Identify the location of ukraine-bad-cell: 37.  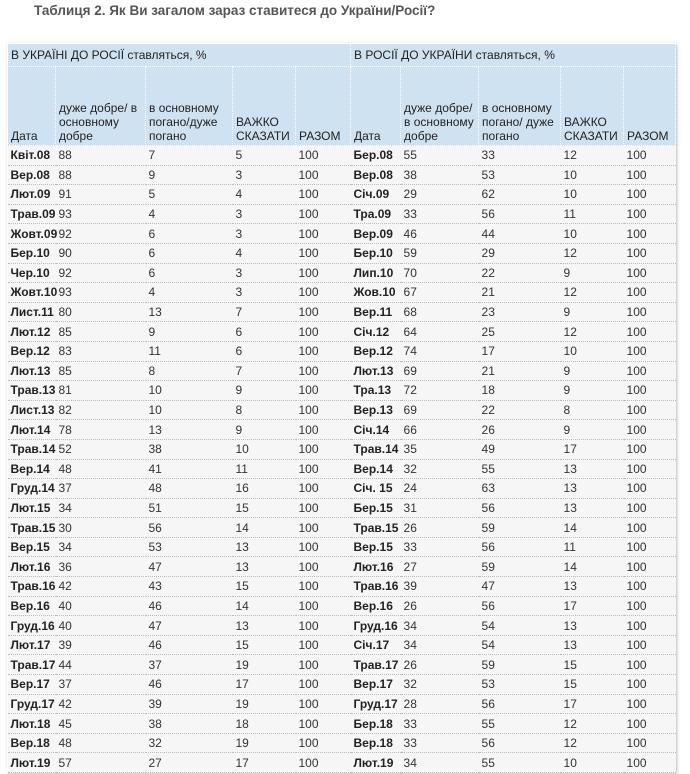
(189, 665).